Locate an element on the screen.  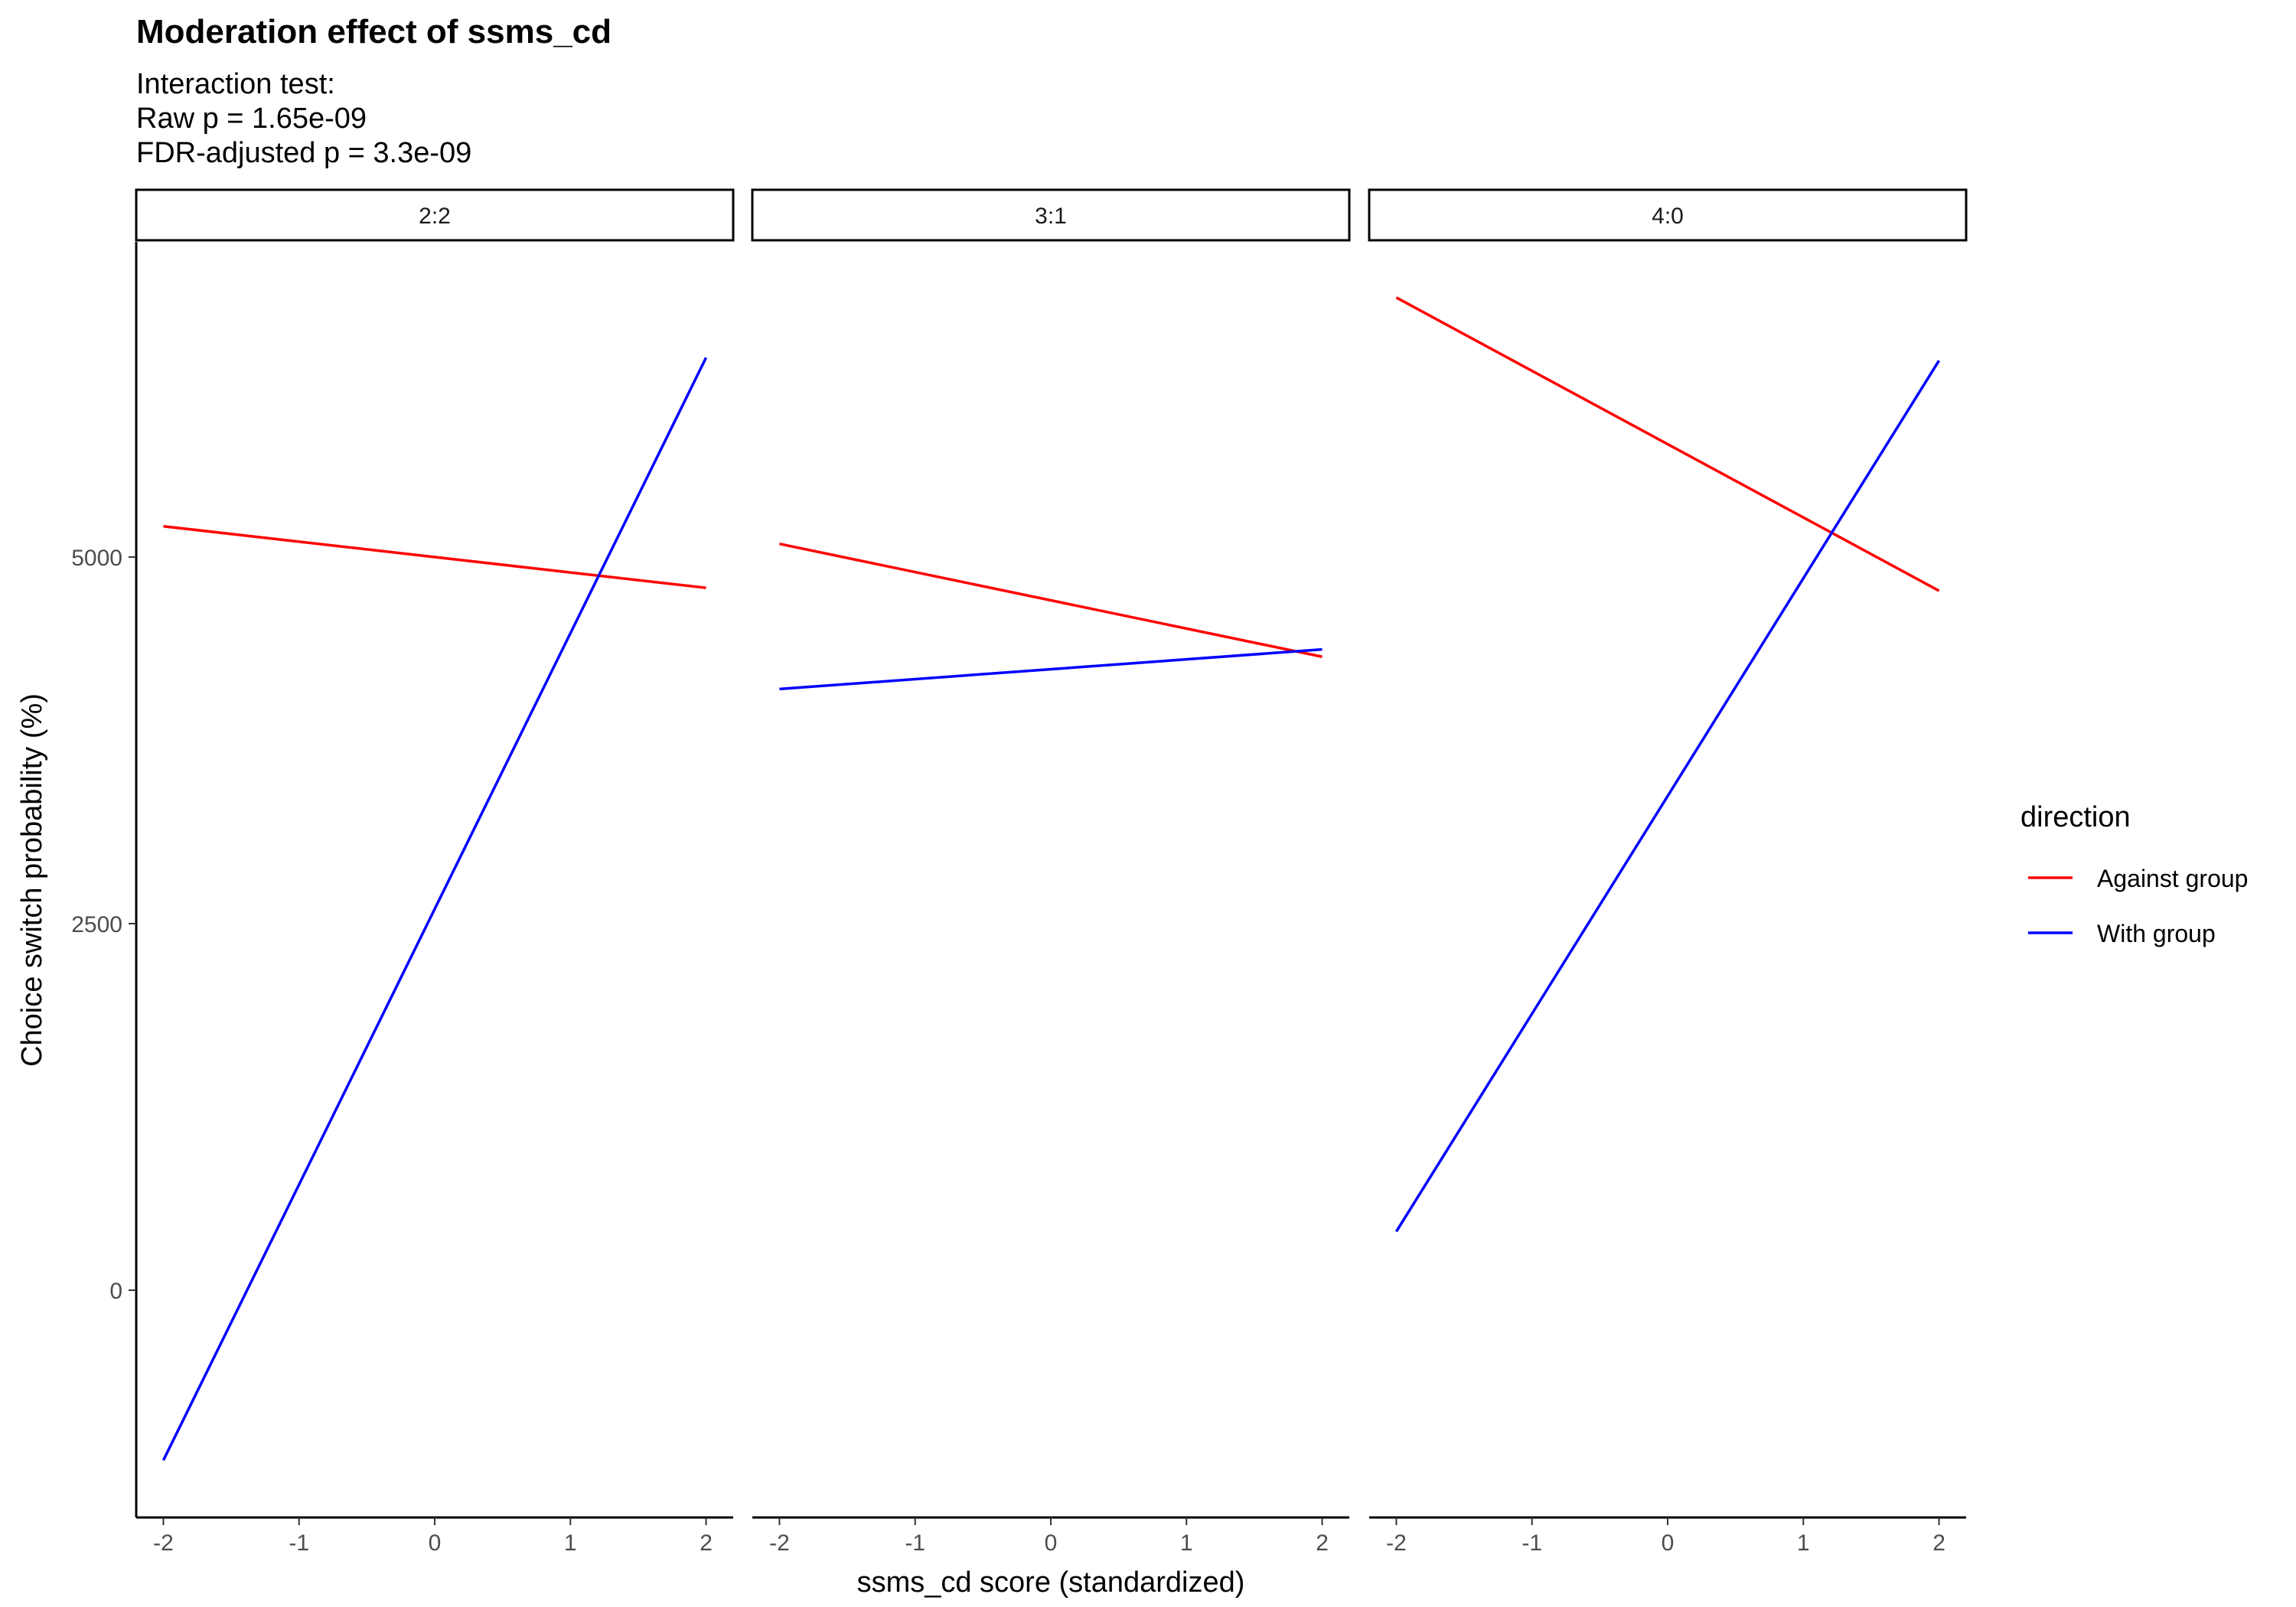
legend: direction Against group With group is located at coordinates (2134, 874).